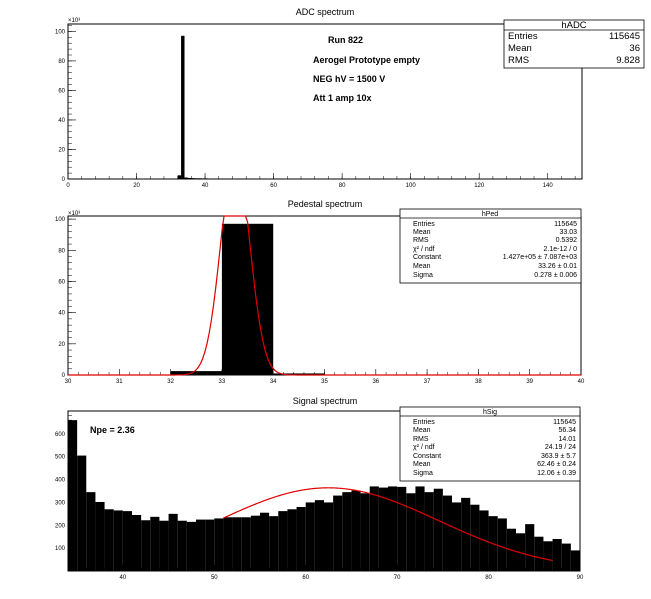  I want to click on adc-stat-rms-value: 9.828, so click(628, 60).